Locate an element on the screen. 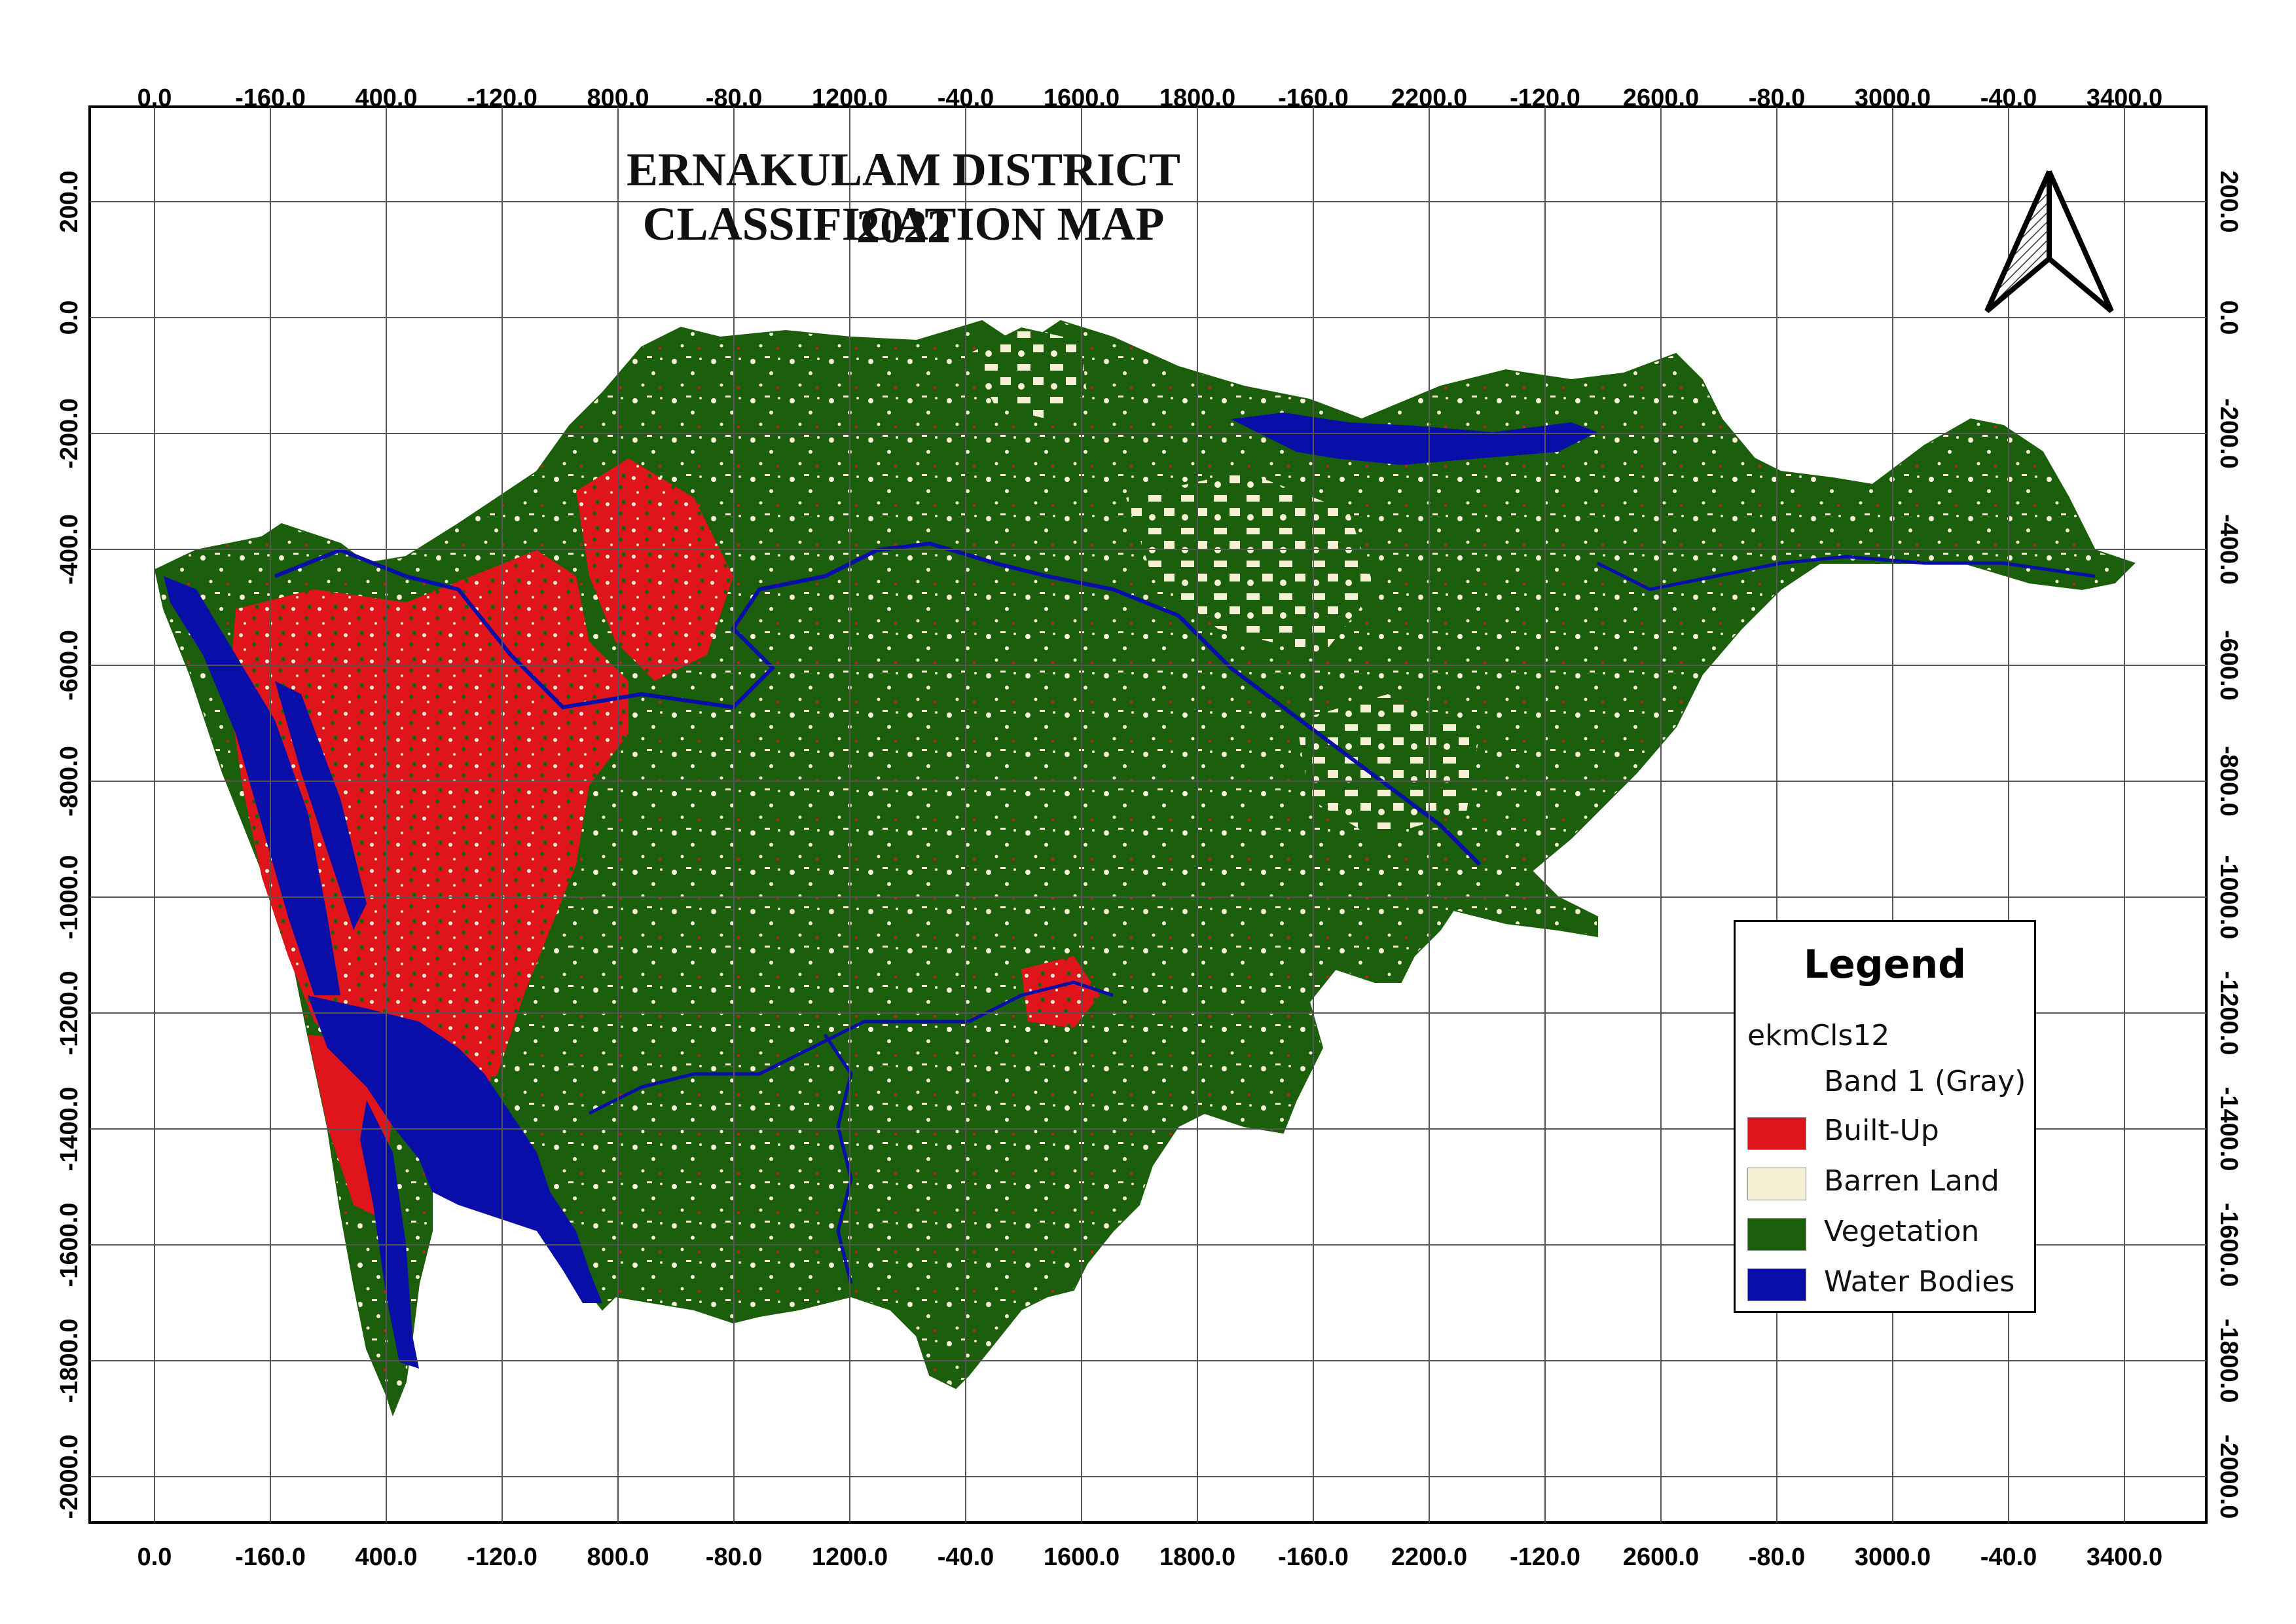 The width and height of the screenshot is (2296, 1624). barren-southeast is located at coordinates (1388, 766).